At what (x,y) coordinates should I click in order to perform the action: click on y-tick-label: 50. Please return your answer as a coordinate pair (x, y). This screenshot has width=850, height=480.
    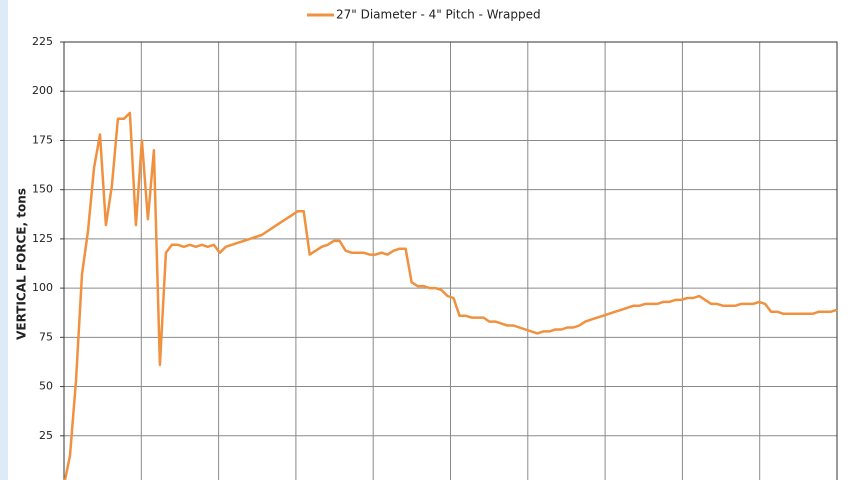
    Looking at the image, I should click on (46, 386).